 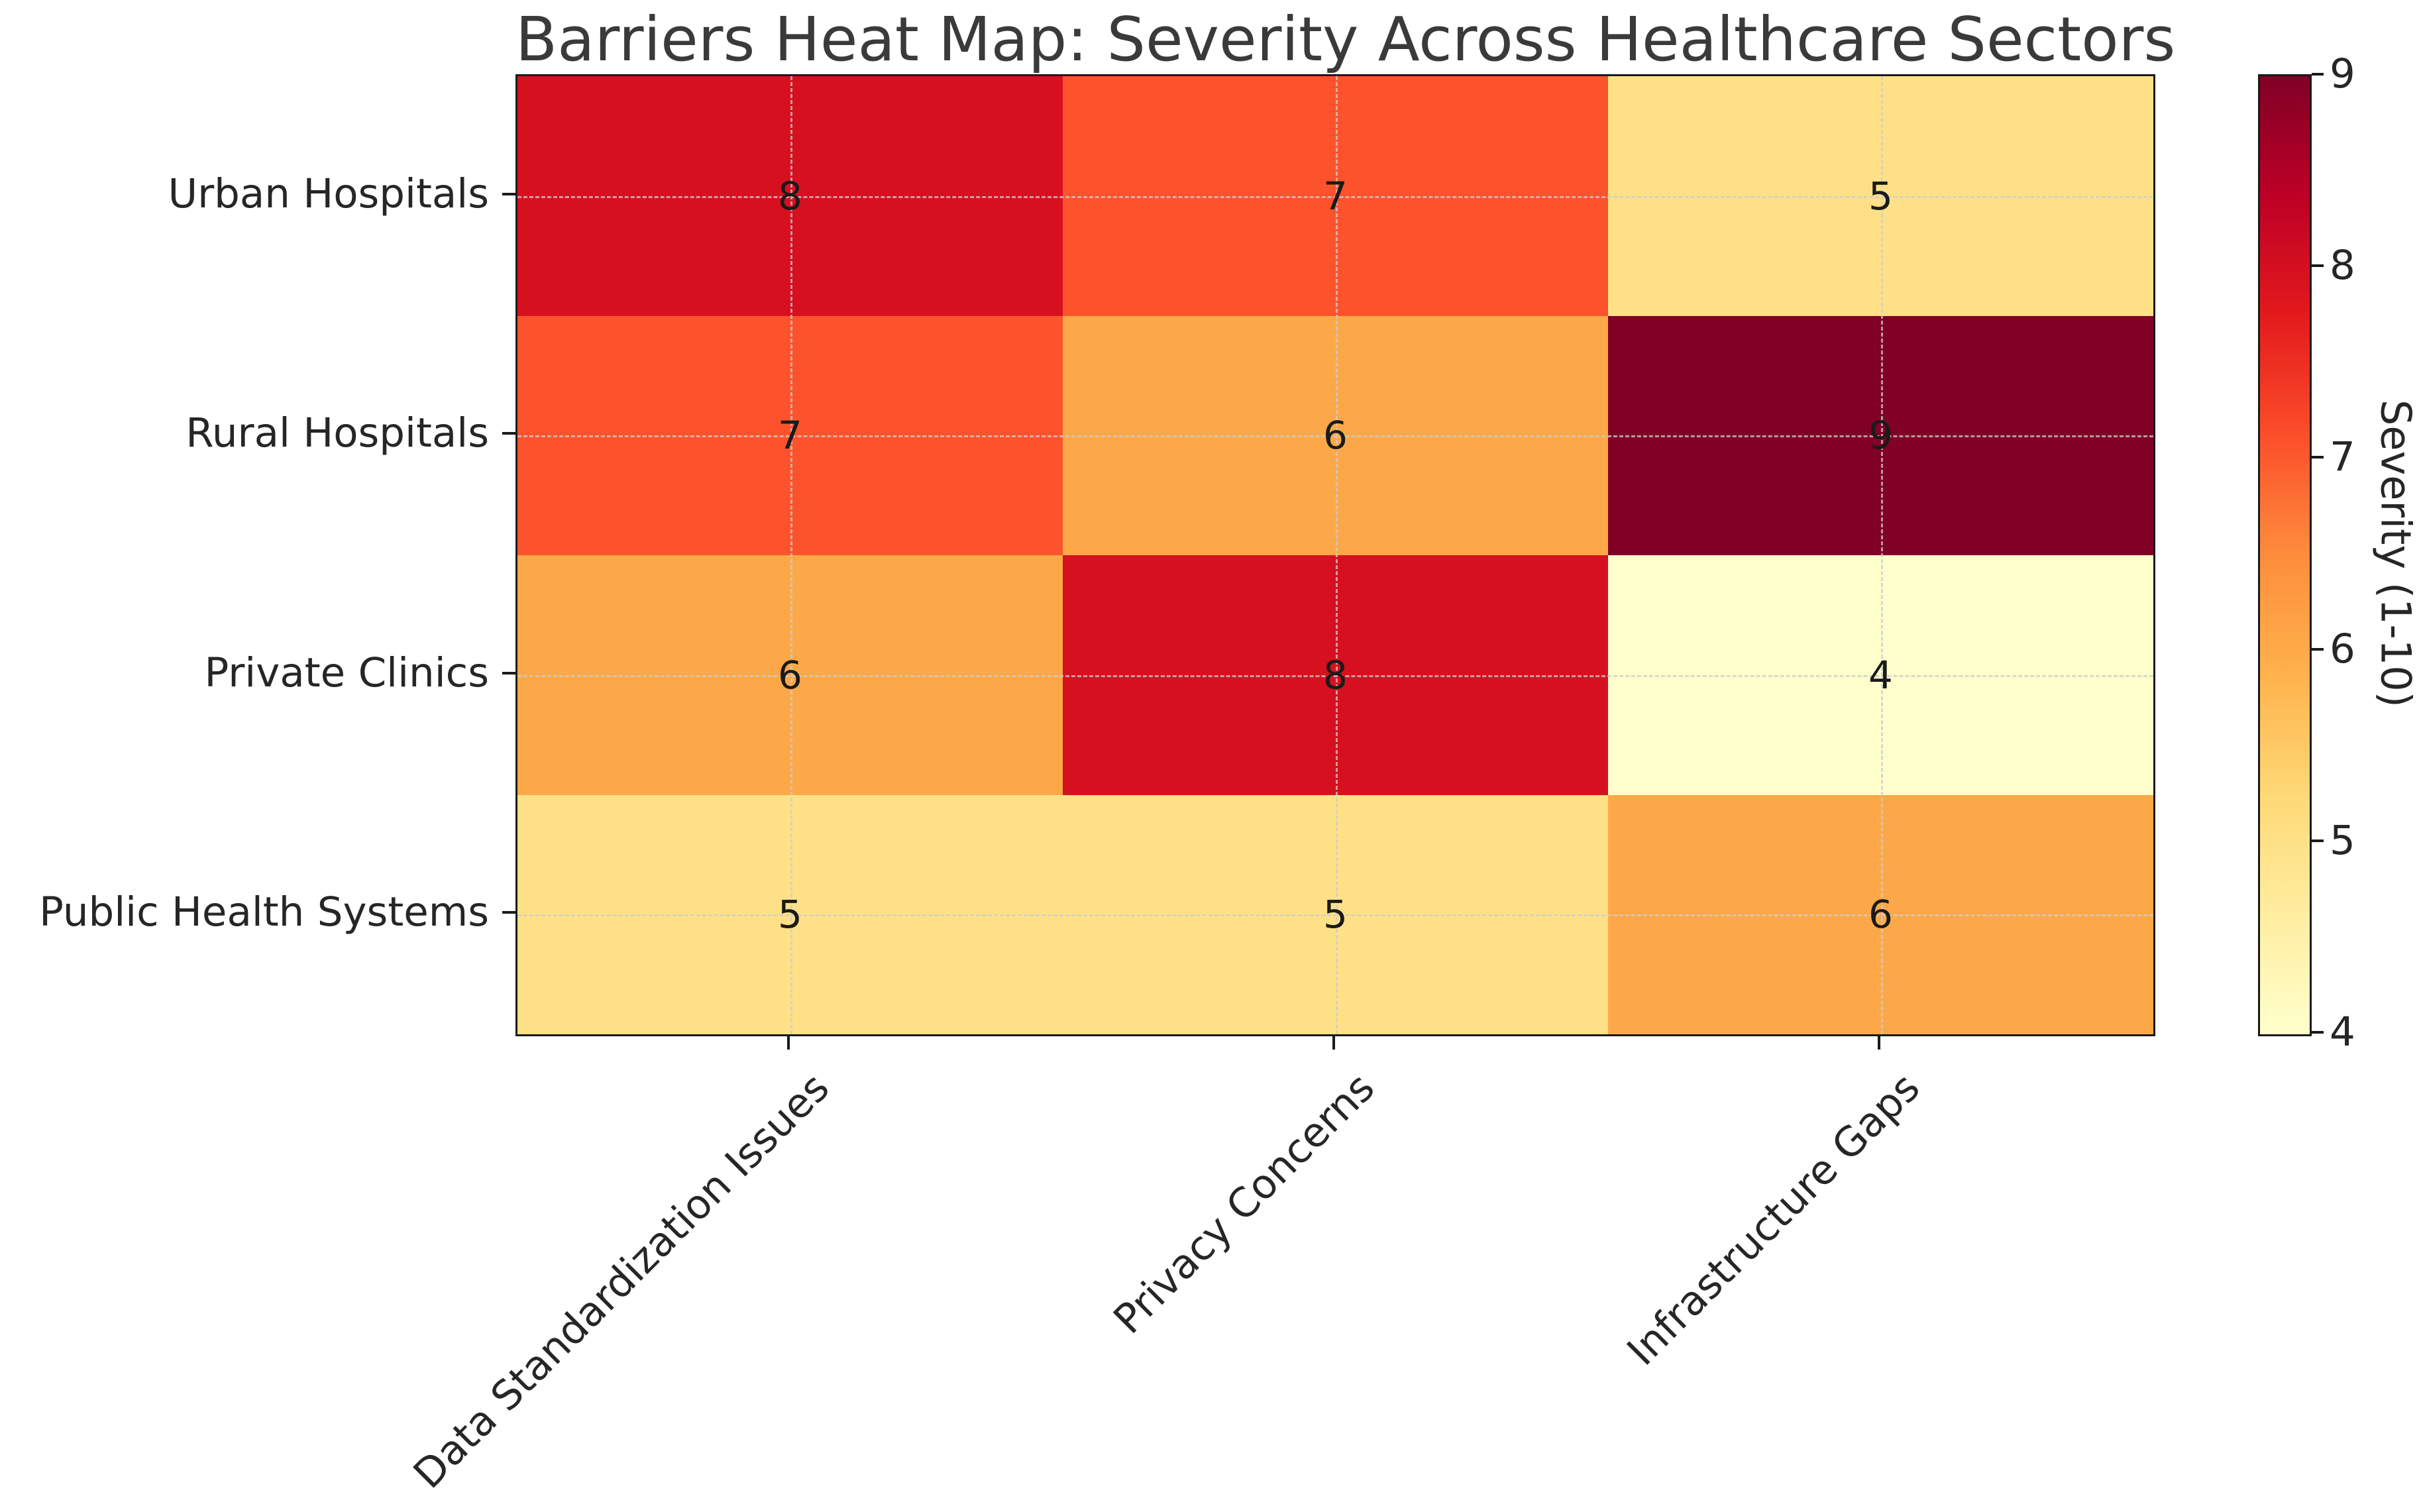 What do you see at coordinates (2395, 553) in the screenshot?
I see `colorbar-axis-label: Severity (1-10)` at bounding box center [2395, 553].